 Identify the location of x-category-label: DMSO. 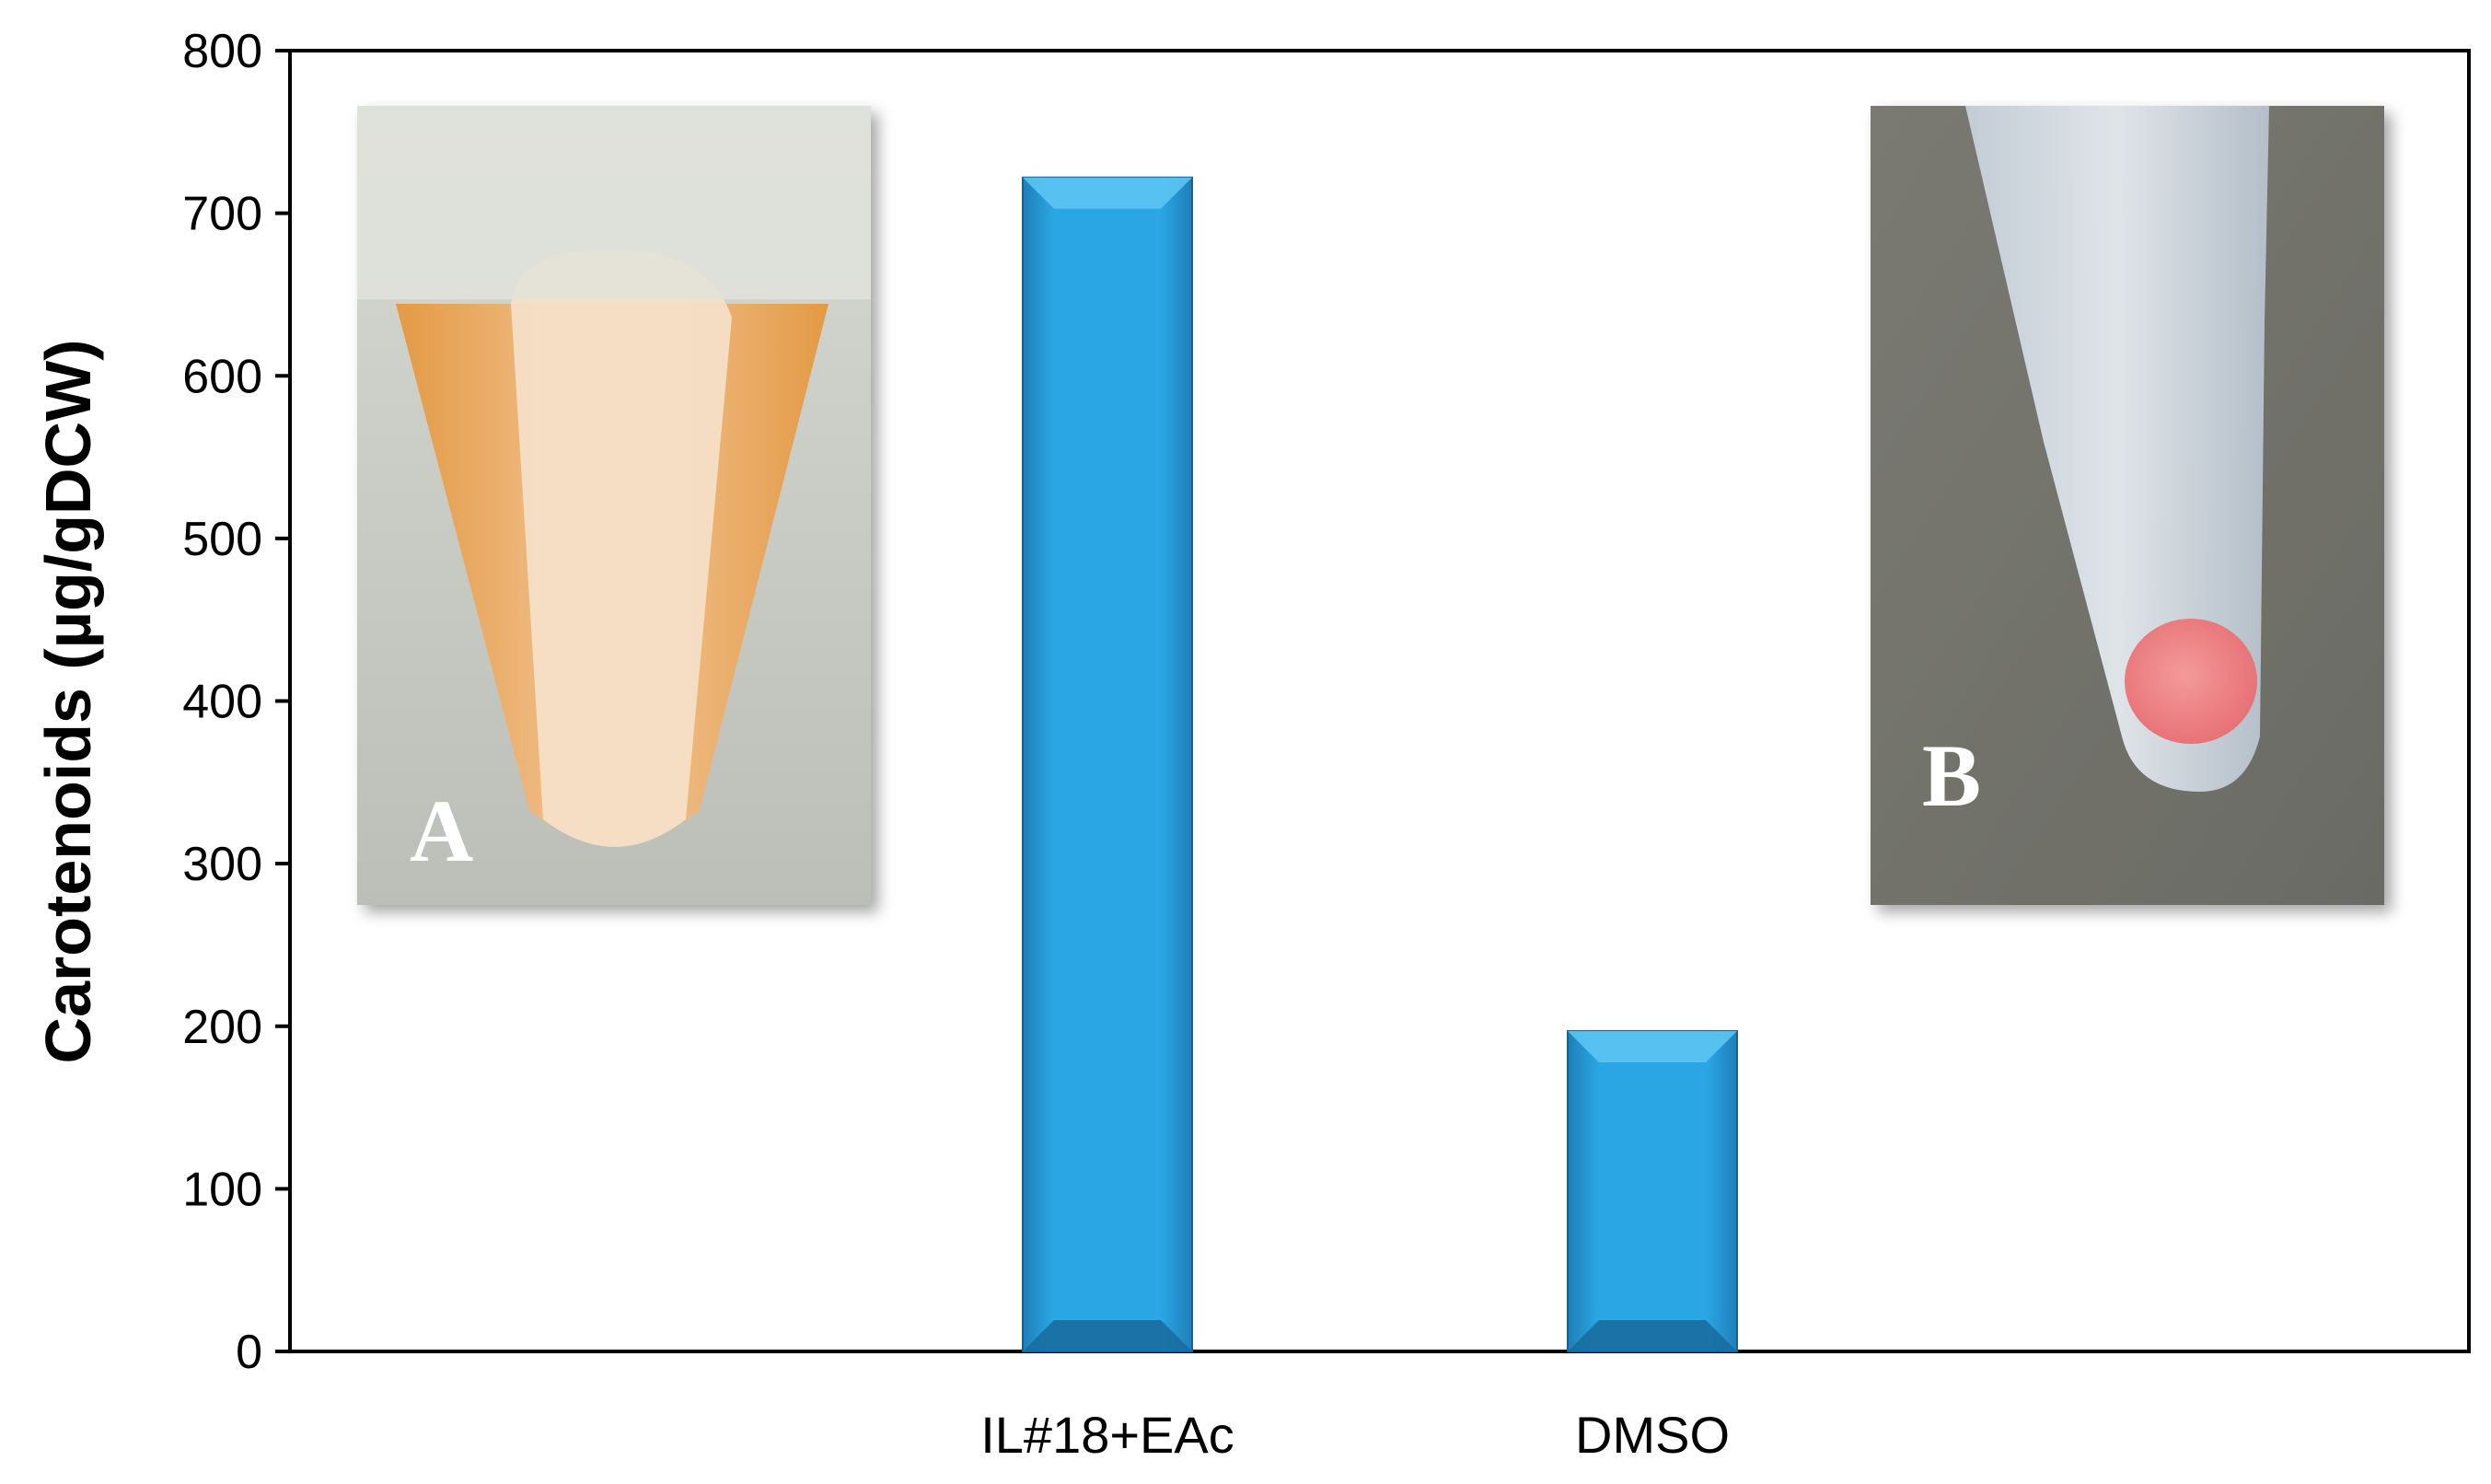
(1653, 1435).